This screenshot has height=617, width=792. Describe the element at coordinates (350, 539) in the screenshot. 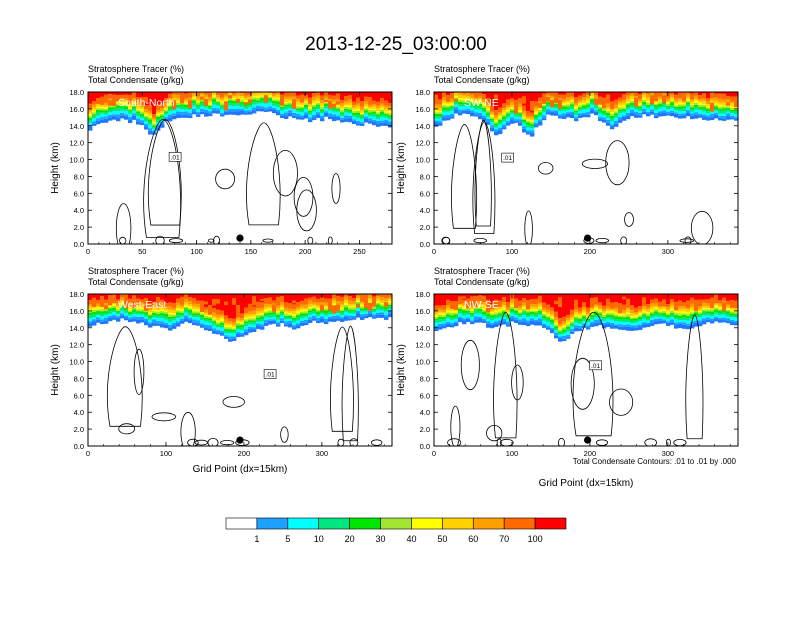

I see `colorbar-label: 20` at that location.